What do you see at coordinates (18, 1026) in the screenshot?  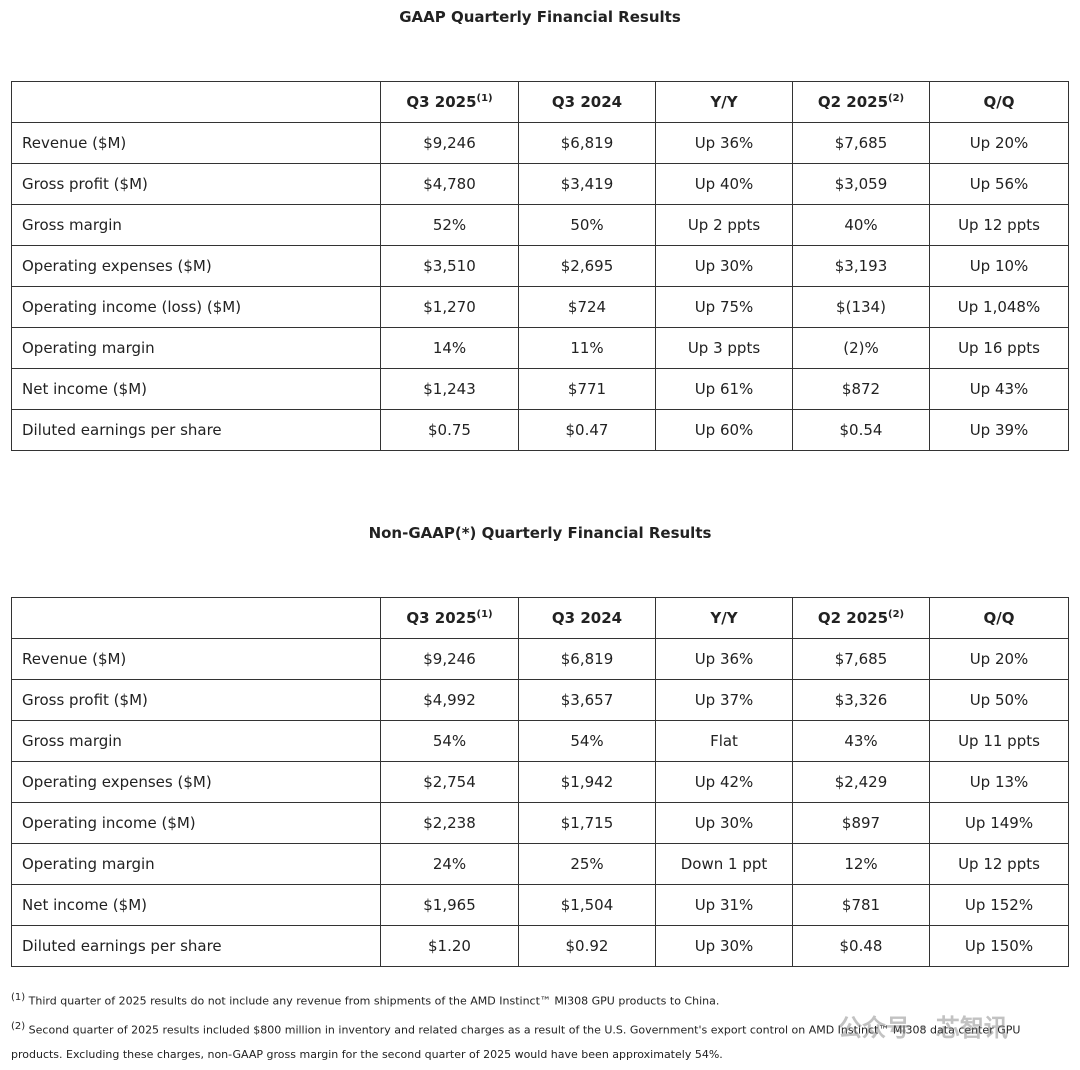 I see `footnote-marker: (2)` at bounding box center [18, 1026].